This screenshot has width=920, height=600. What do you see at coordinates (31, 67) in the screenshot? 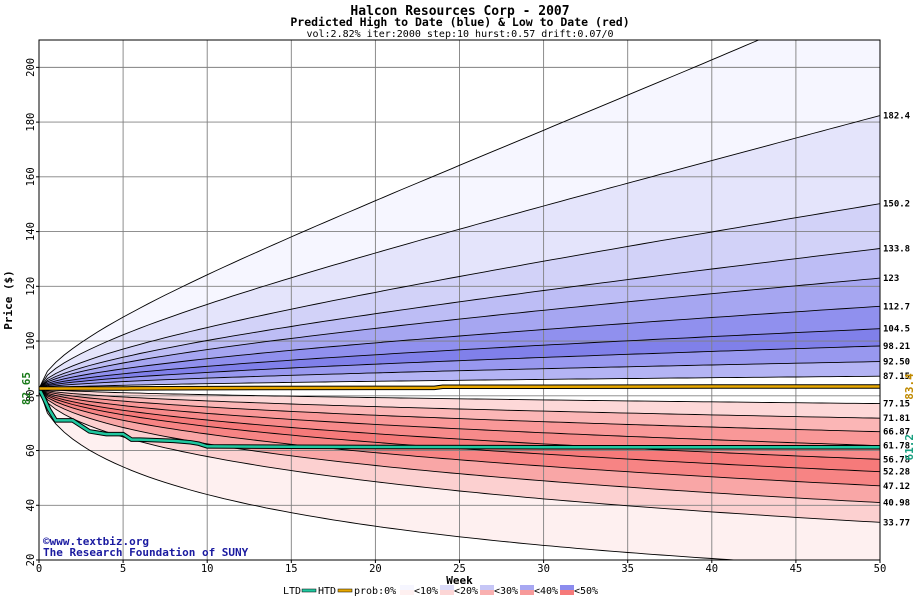
I see `y-tick-label: 200` at bounding box center [31, 67].